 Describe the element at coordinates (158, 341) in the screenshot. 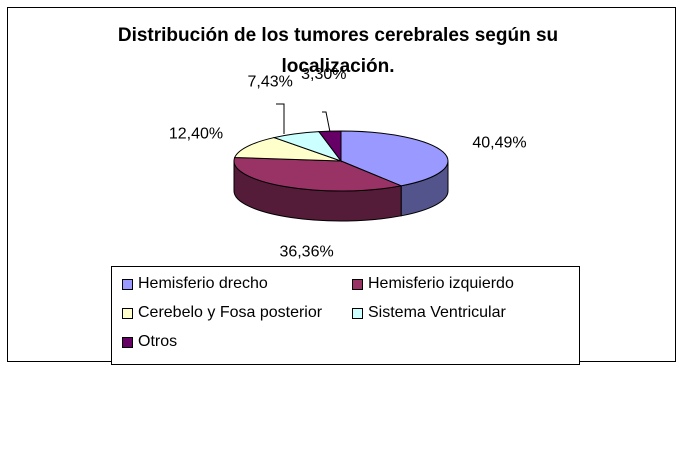

I see `legend-label: Otros` at that location.